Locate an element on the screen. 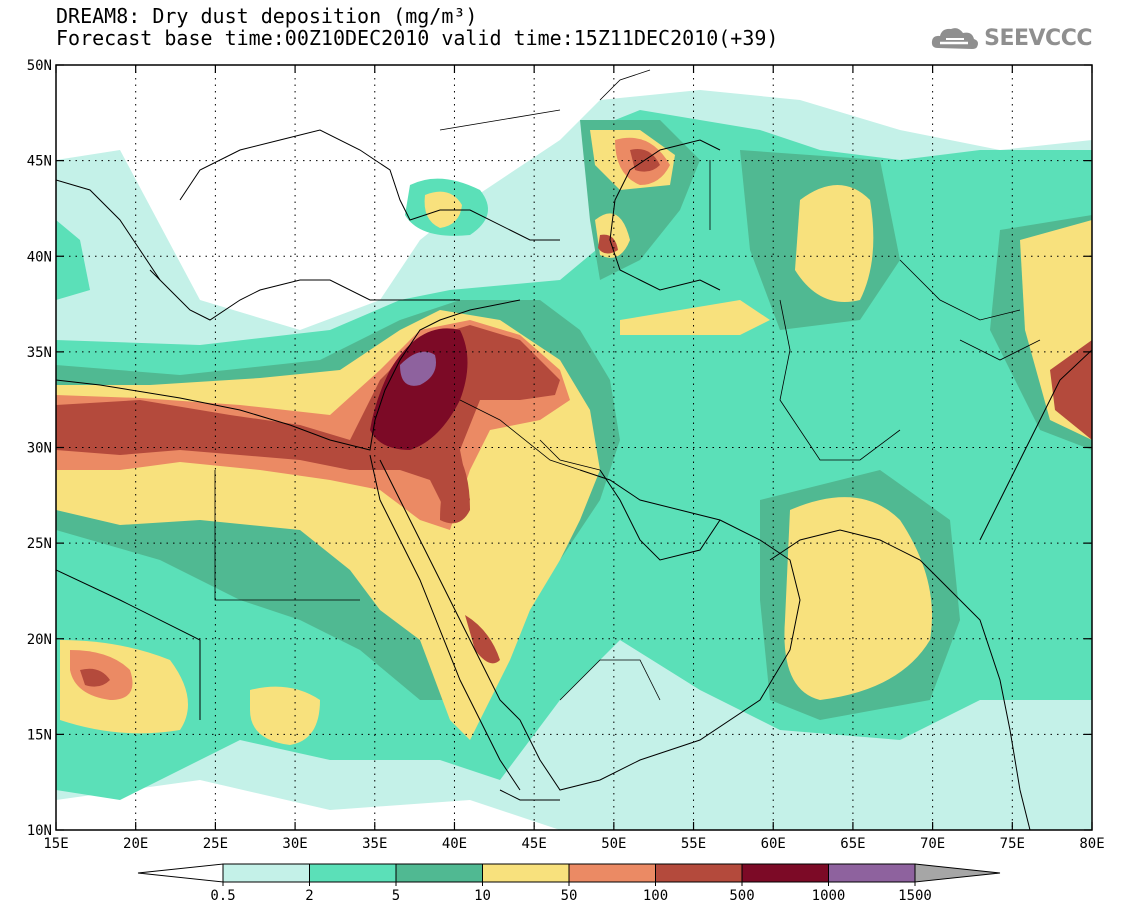 Image resolution: width=1122 pixels, height=922 pixels. colorbar-level-label: 500 is located at coordinates (741, 896).